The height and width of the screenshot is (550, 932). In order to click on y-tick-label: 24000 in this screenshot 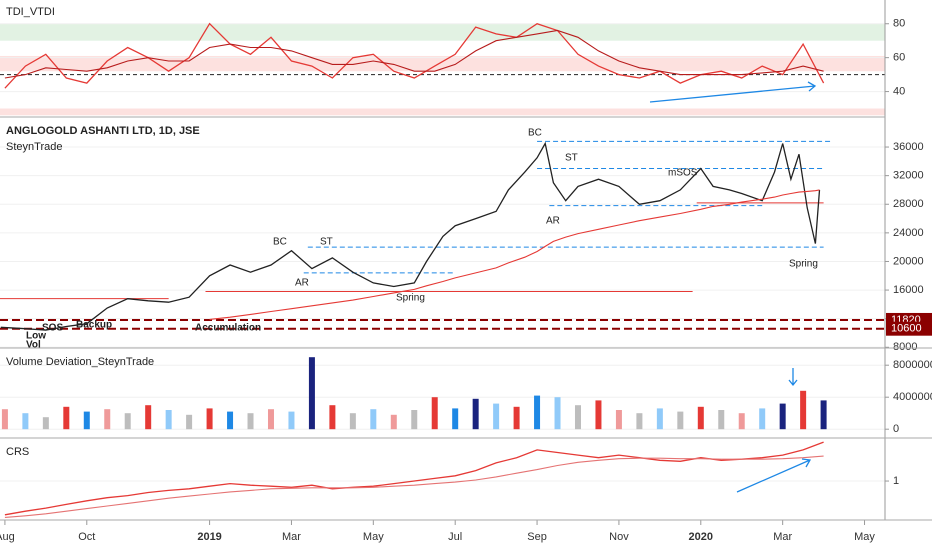, I will do `click(908, 233)`.